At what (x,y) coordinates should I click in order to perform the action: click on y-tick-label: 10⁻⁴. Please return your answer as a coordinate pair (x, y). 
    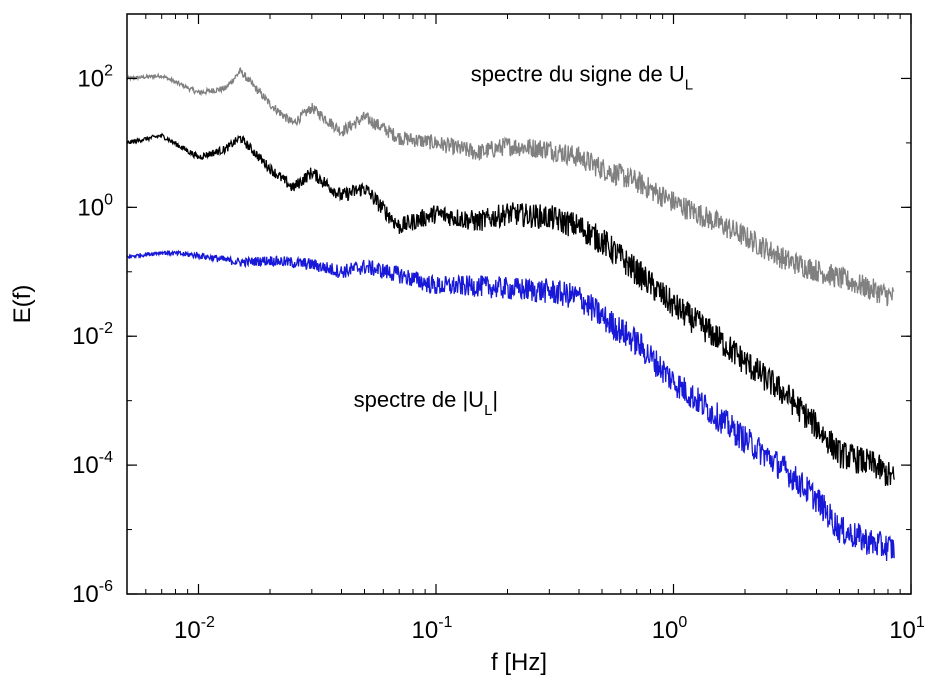
    Looking at the image, I should click on (92, 464).